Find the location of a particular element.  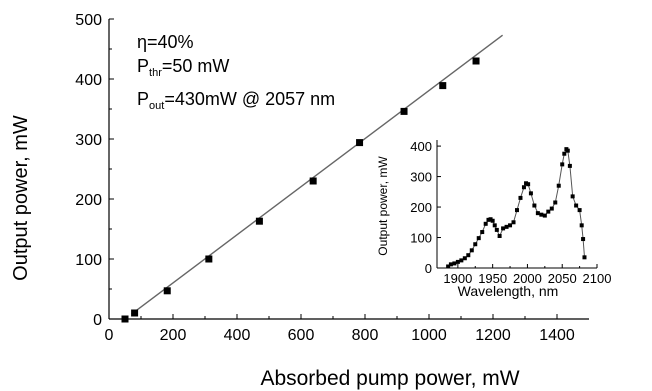

annotation-threshold-subscript: thr is located at coordinates (155, 73).